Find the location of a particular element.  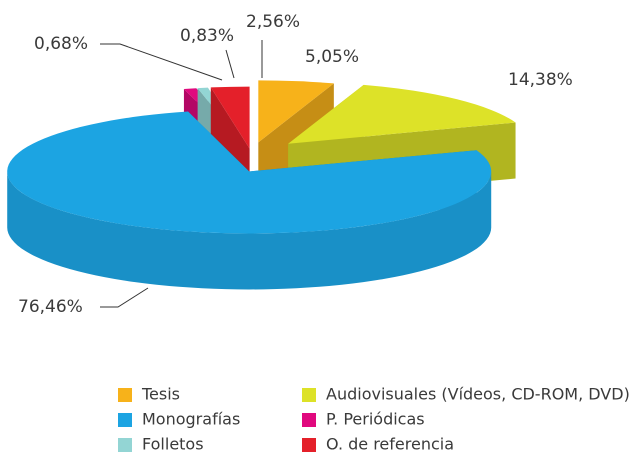

value-label: 2,56% is located at coordinates (273, 22).